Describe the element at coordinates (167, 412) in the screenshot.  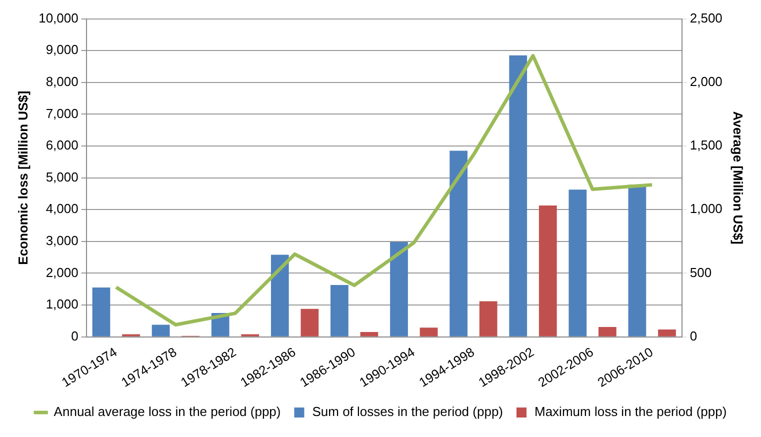
I see `legend-label: Annual average loss in the period (ppp)` at that location.